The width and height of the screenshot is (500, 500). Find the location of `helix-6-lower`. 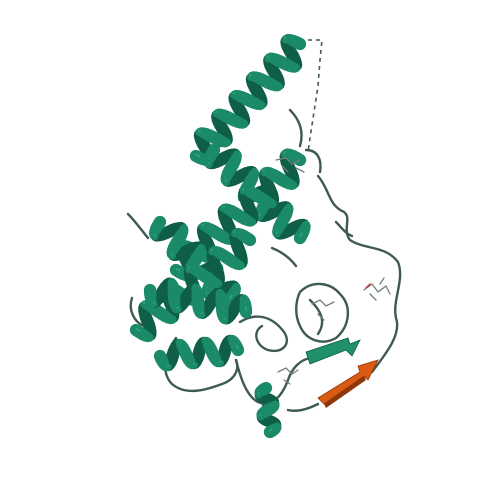

helix-6-lower is located at coordinates (198, 301).